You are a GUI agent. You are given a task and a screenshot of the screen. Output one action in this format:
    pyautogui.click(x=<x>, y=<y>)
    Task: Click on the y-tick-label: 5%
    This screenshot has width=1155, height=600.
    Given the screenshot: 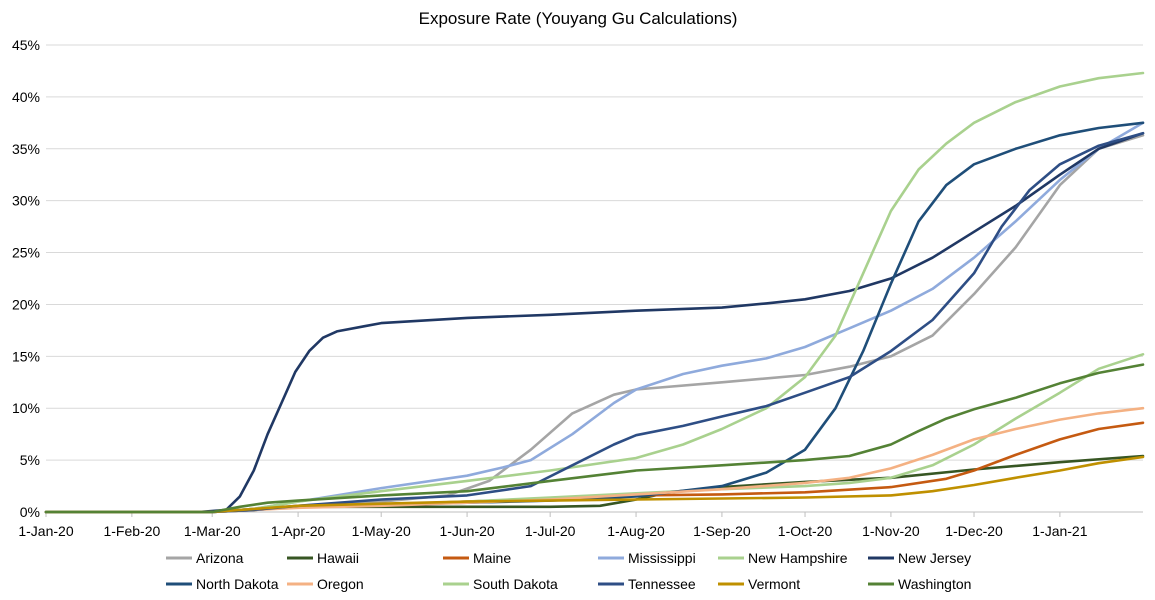 What is the action you would take?
    pyautogui.click(x=30, y=460)
    